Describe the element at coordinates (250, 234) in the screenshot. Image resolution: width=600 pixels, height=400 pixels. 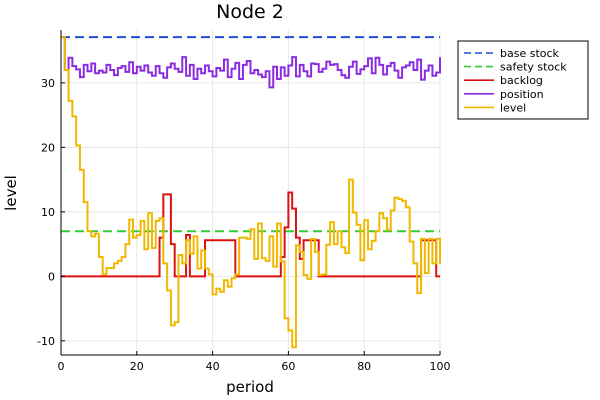
I see `series-line-backlog` at that location.